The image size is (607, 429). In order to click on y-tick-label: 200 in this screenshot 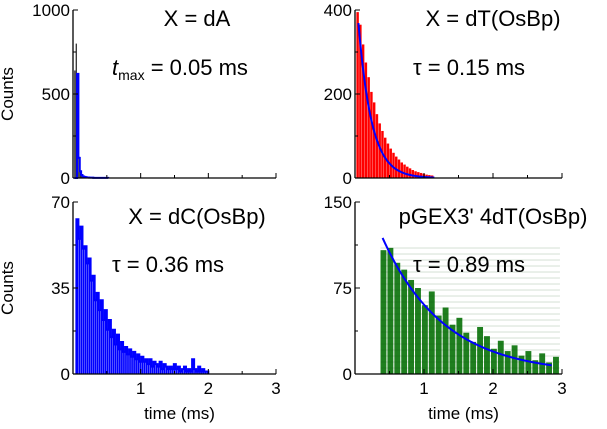, I will do `click(338, 94)`.